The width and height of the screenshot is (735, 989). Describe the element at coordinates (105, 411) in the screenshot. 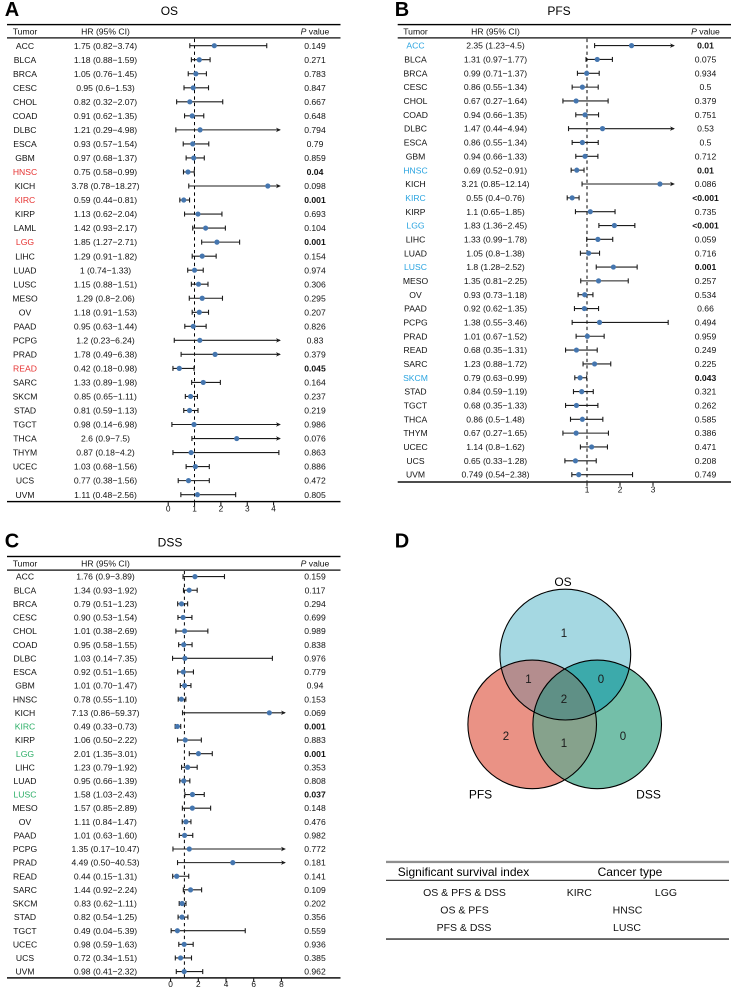

I see `svg-text: 0.81 (0.59−1.13)` at that location.